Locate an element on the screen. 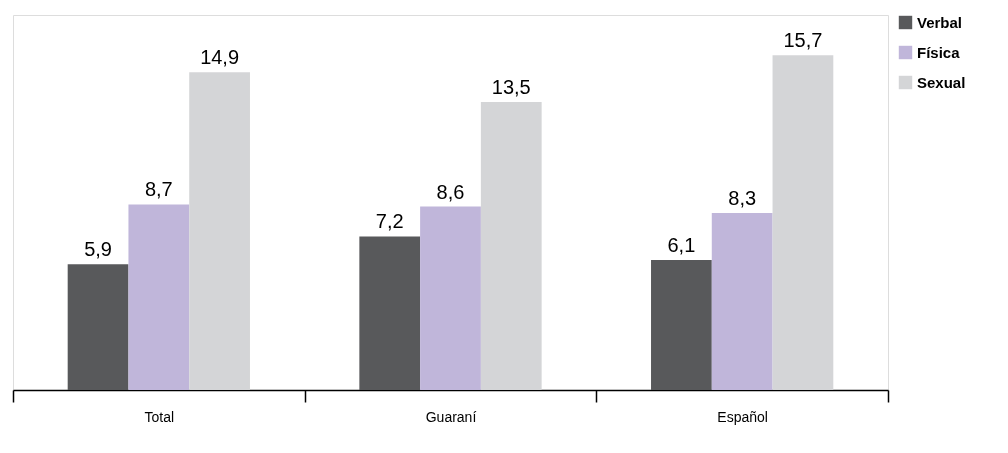 The width and height of the screenshot is (1008, 453). x-tick-label: Total is located at coordinates (159, 416).